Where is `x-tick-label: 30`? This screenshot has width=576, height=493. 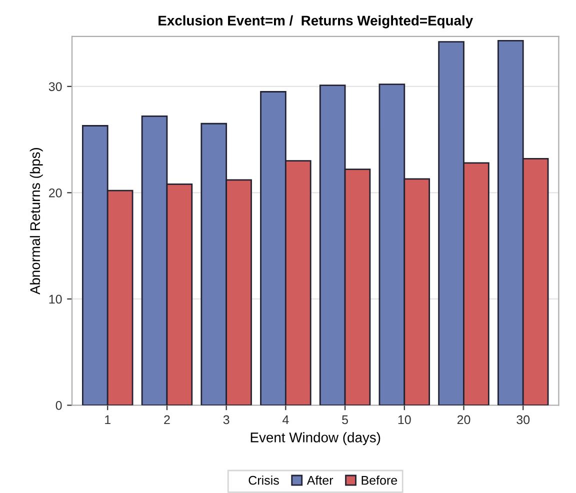
x-tick-label: 30 is located at coordinates (523, 419).